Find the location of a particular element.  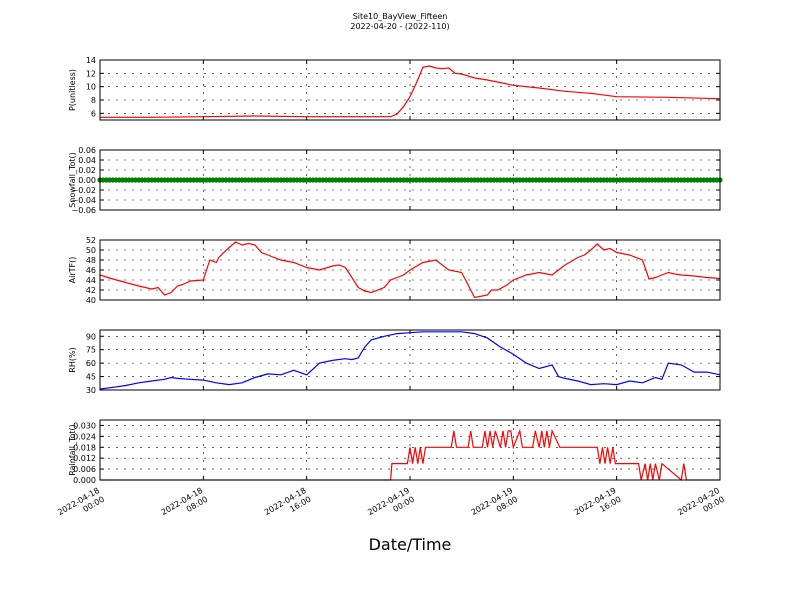

y-tick-label: 0.024 is located at coordinates (84, 436).